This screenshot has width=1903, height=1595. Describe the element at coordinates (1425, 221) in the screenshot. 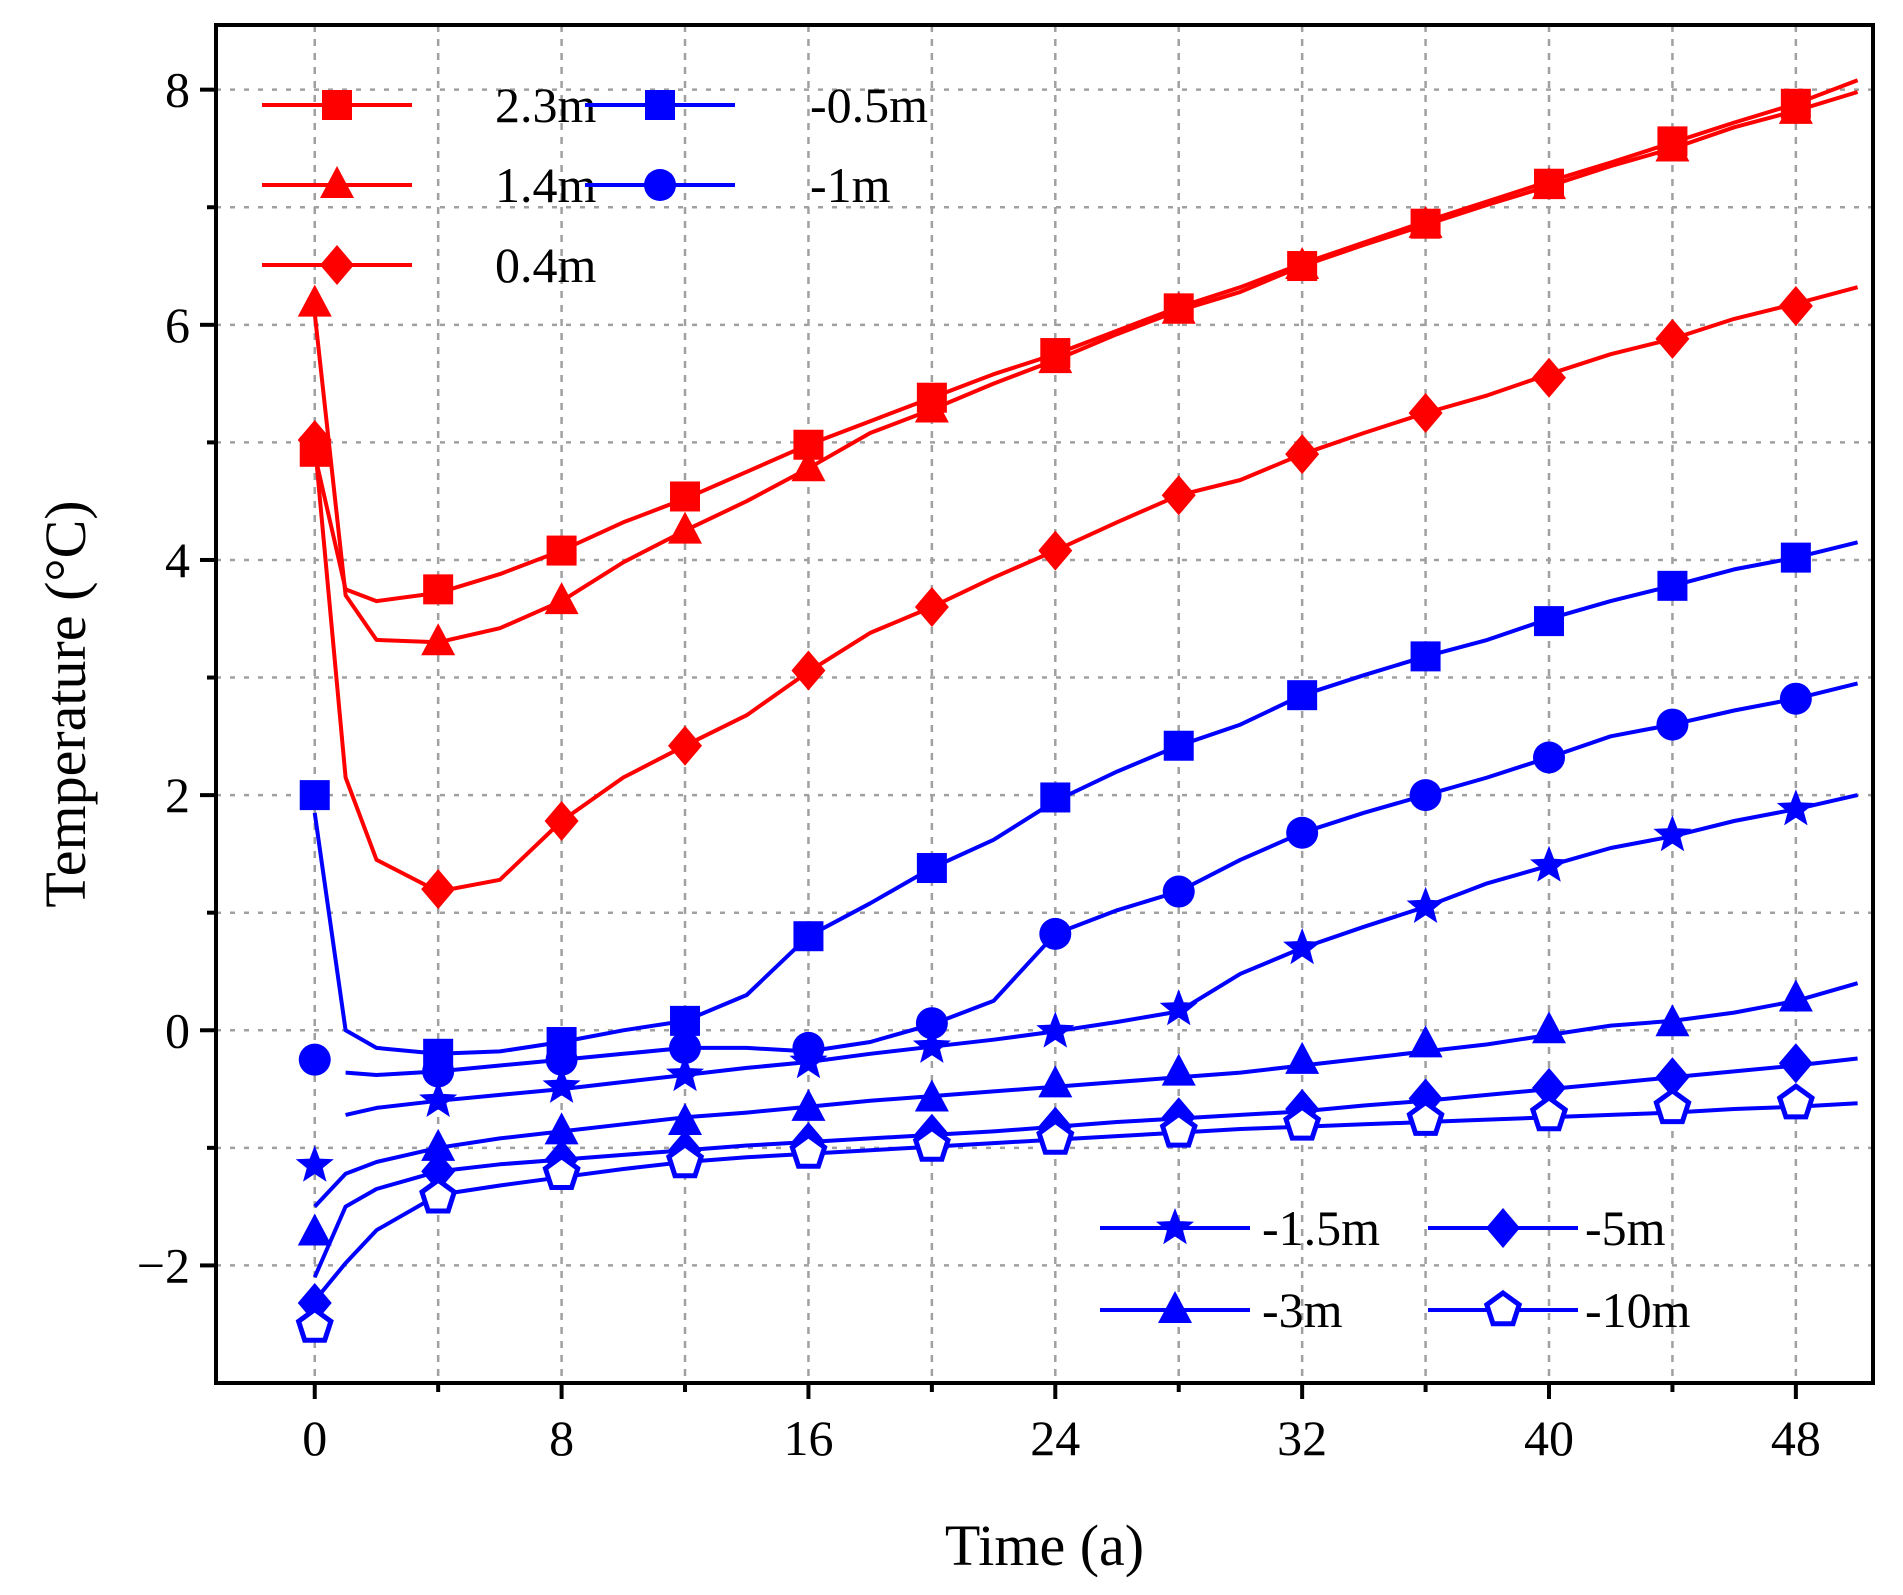

I see `series-point-1.4m-36` at that location.